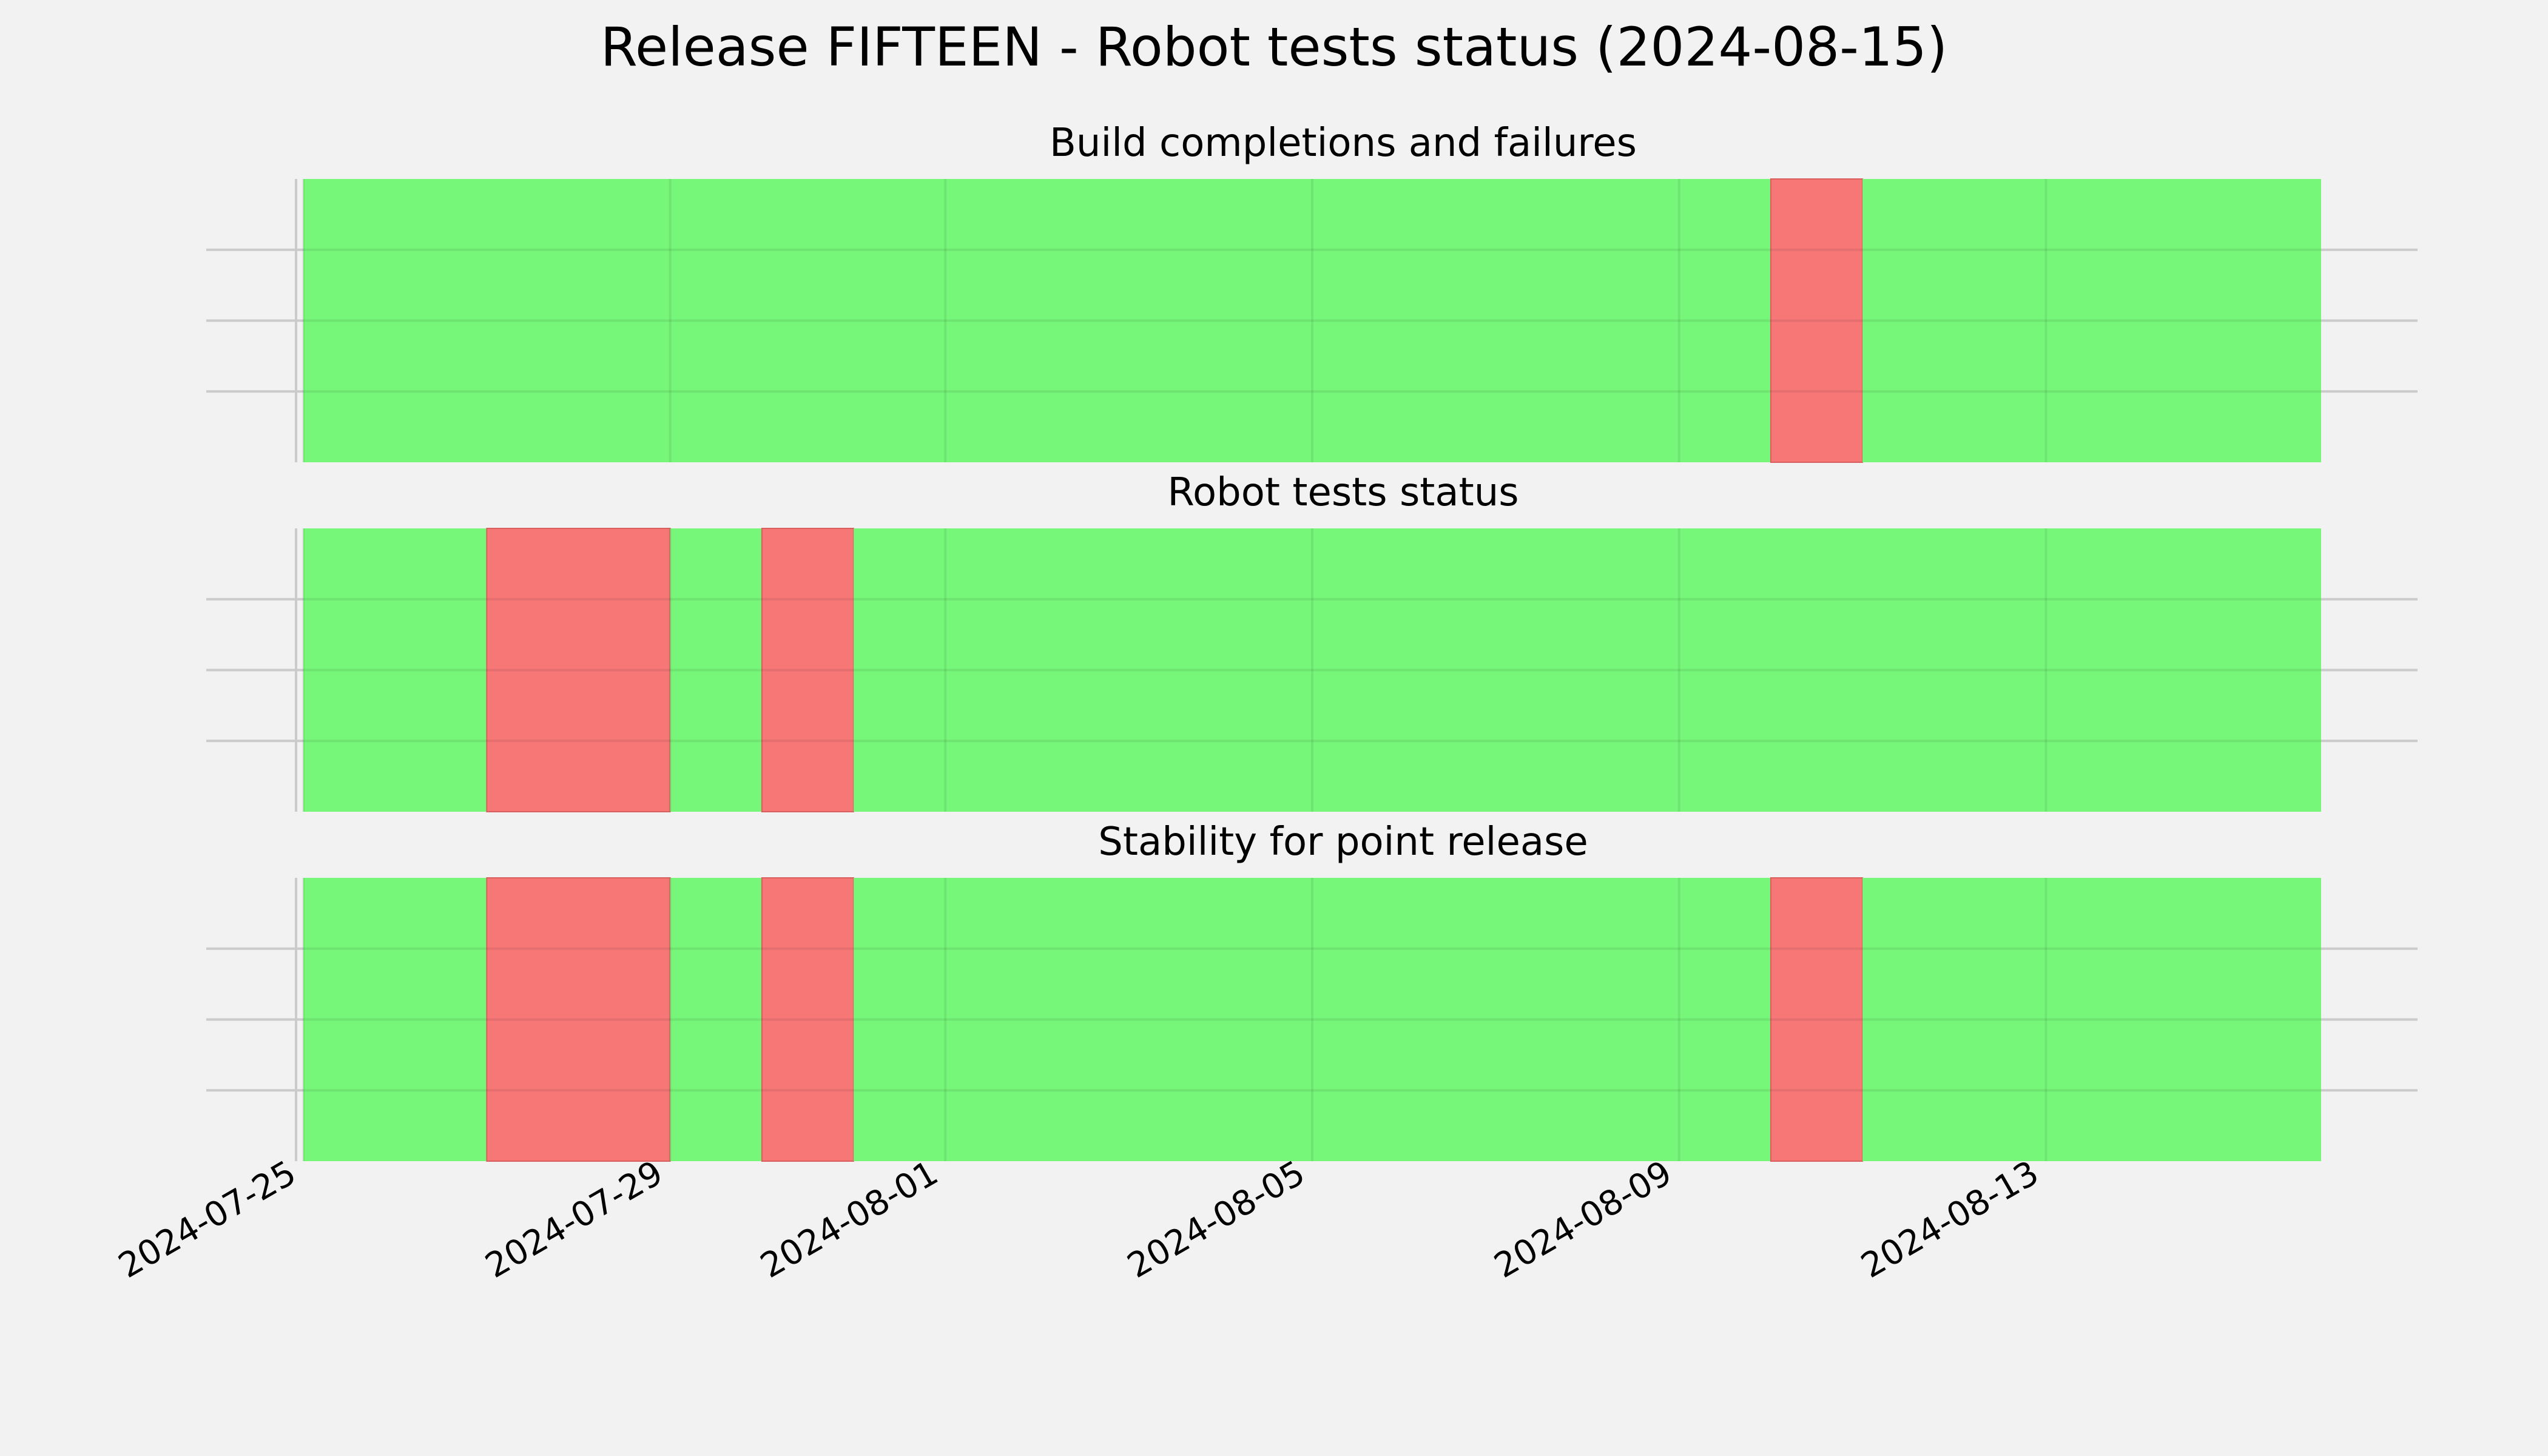 The width and height of the screenshot is (2548, 1456). Describe the element at coordinates (1343, 842) in the screenshot. I see `panel-title: Stability for point release` at that location.